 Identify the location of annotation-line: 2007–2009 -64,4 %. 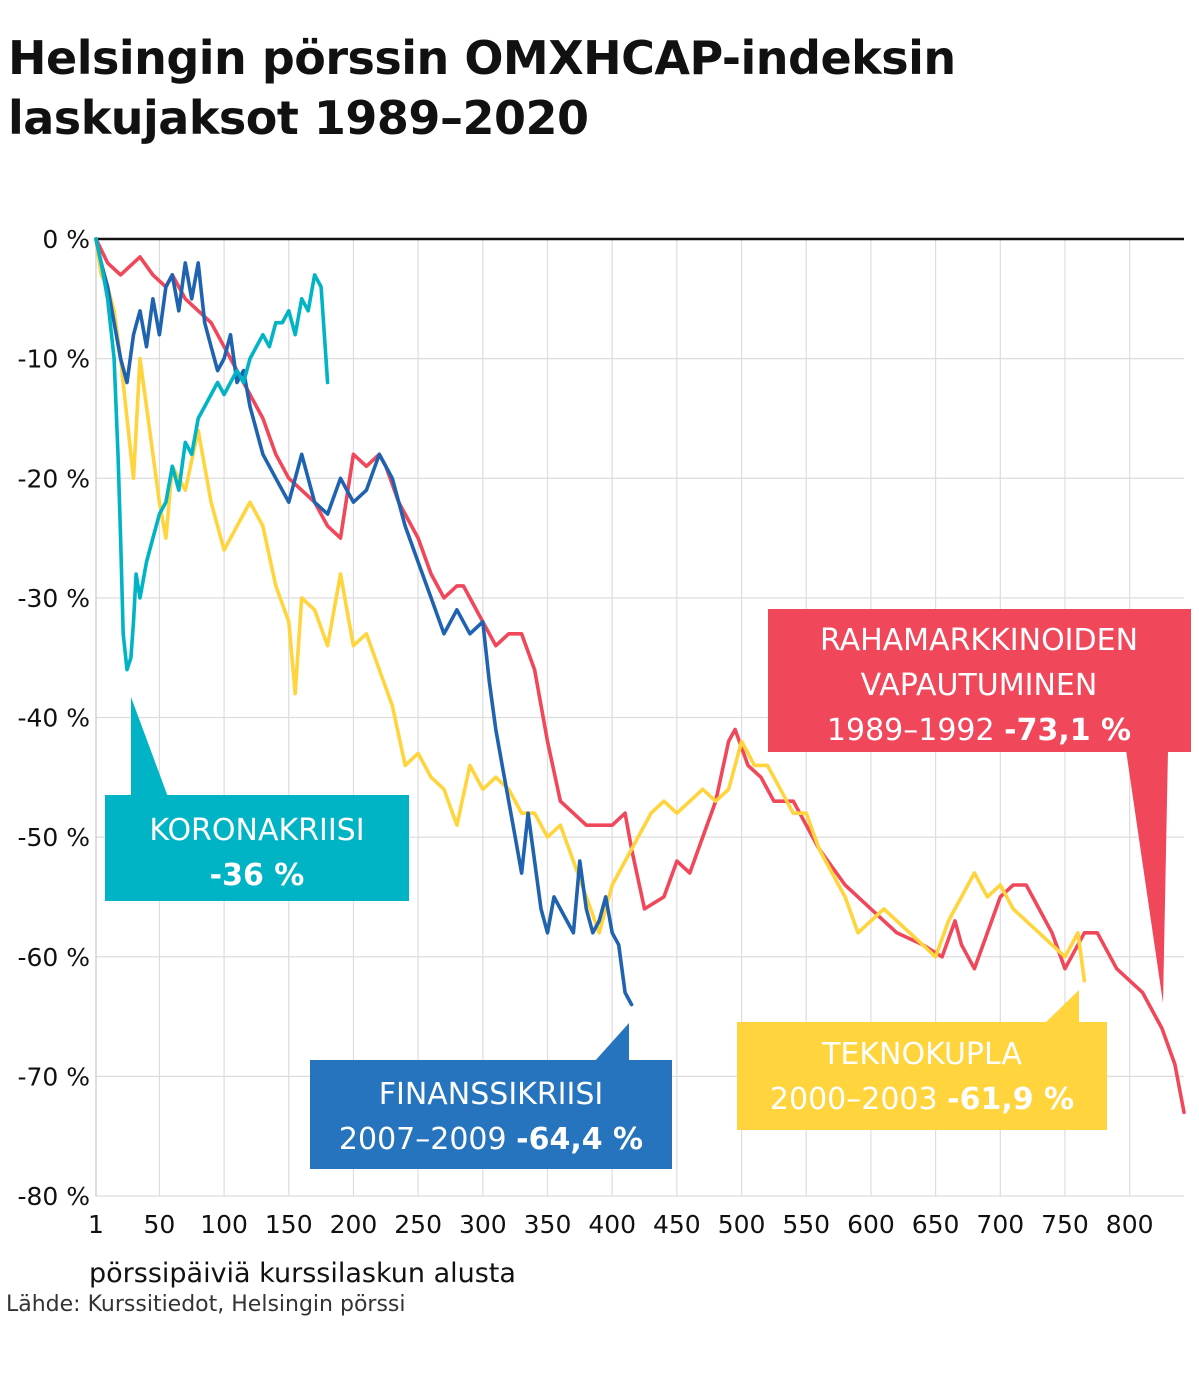
(491, 1139).